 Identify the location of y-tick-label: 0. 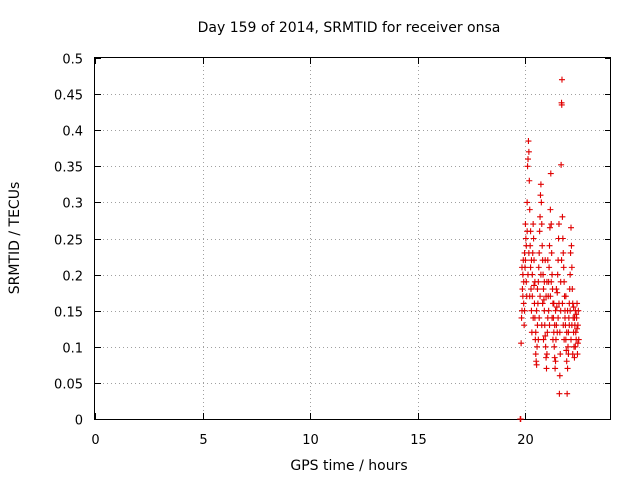
(79, 421).